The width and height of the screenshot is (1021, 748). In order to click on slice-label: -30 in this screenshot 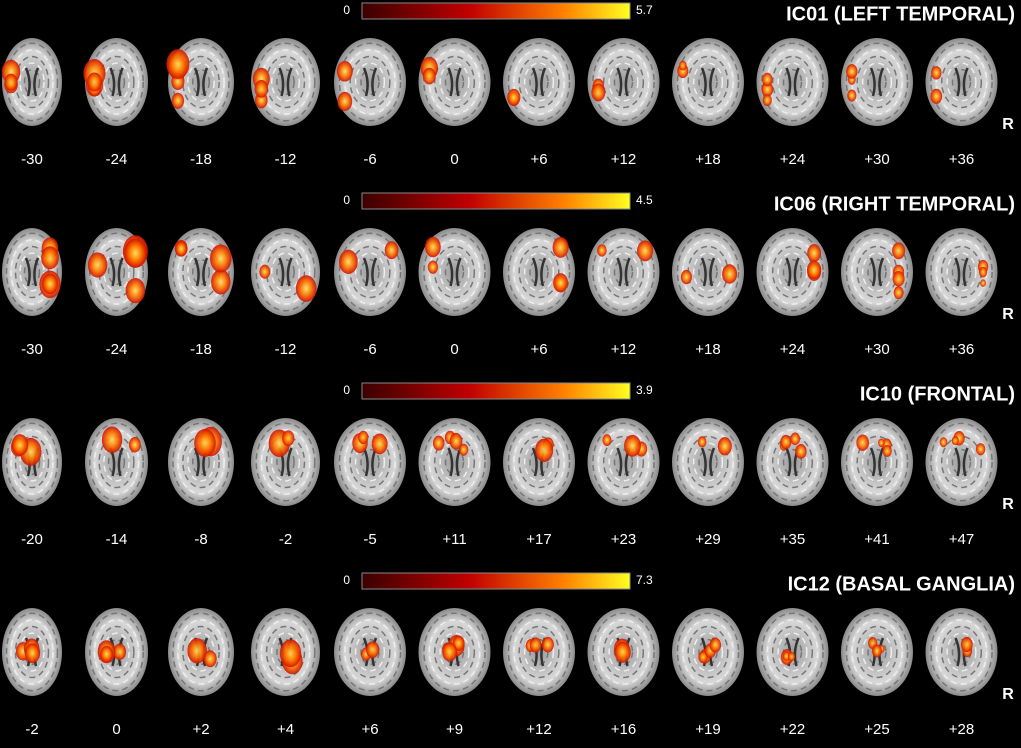, I will do `click(32, 159)`.